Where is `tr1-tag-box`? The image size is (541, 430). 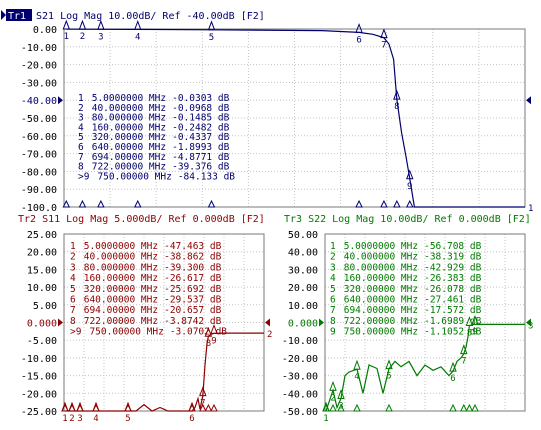
tr1-tag-box is located at coordinates (19, 15).